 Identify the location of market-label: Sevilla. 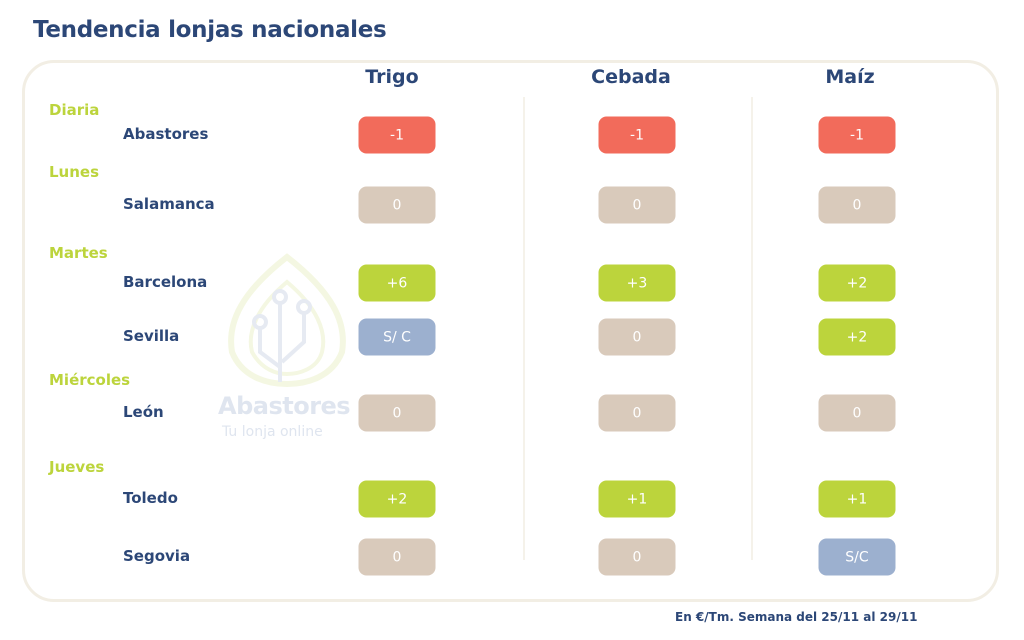
(151, 336).